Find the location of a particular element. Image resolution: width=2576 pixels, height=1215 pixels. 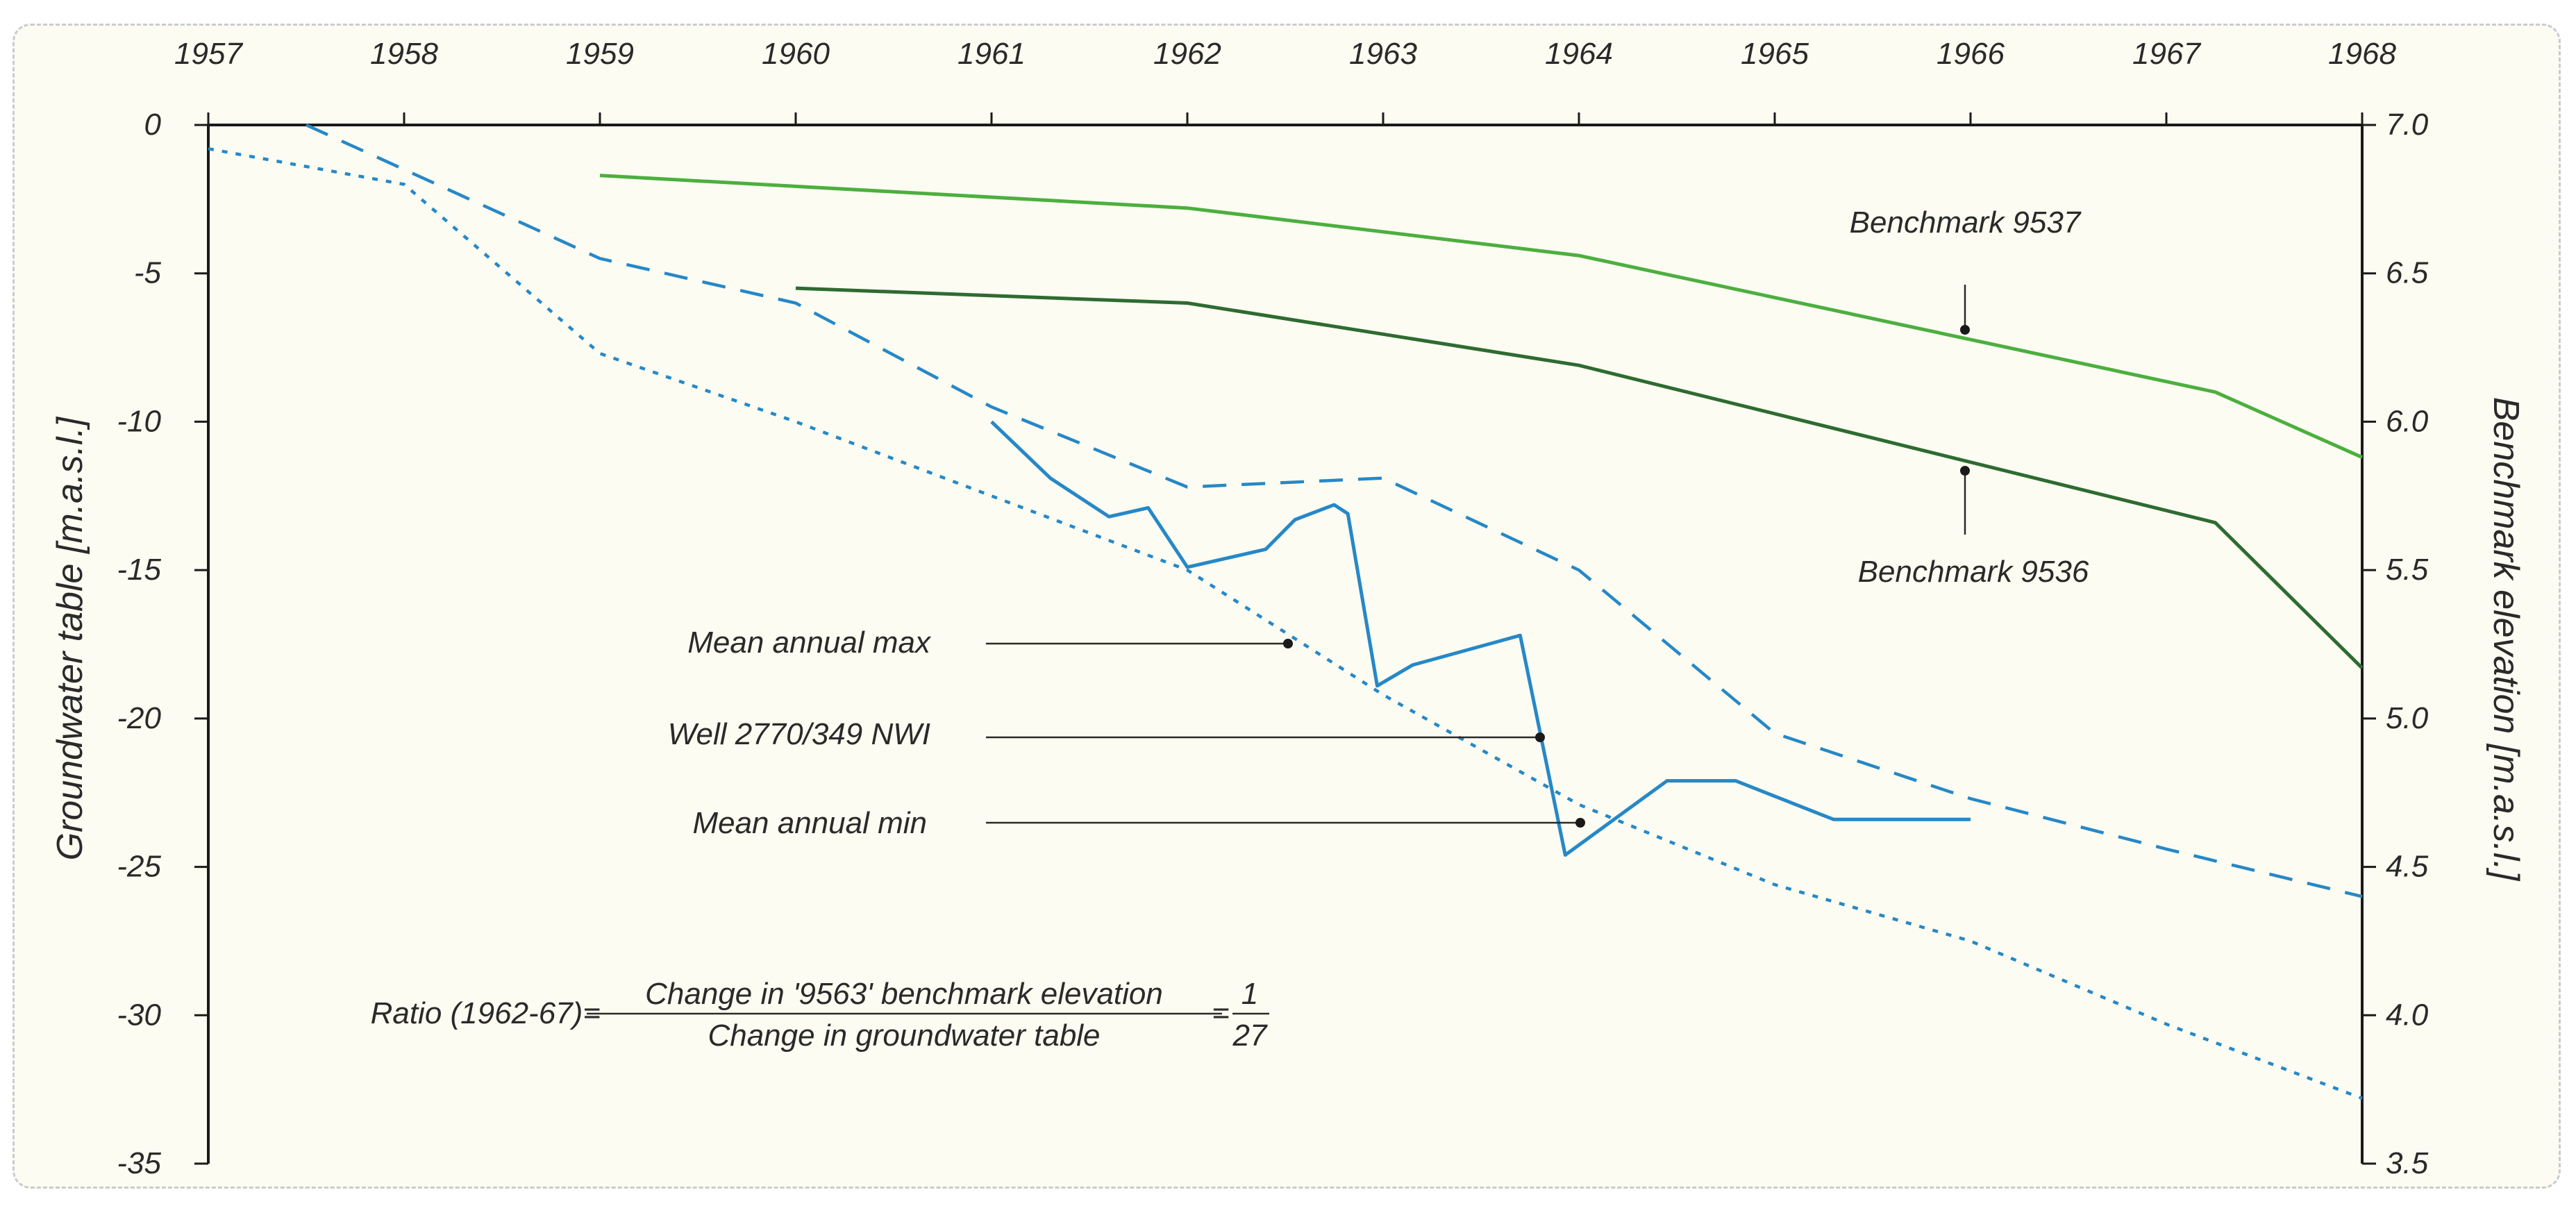

y-right-tick-label: 3.5 is located at coordinates (2407, 1163).